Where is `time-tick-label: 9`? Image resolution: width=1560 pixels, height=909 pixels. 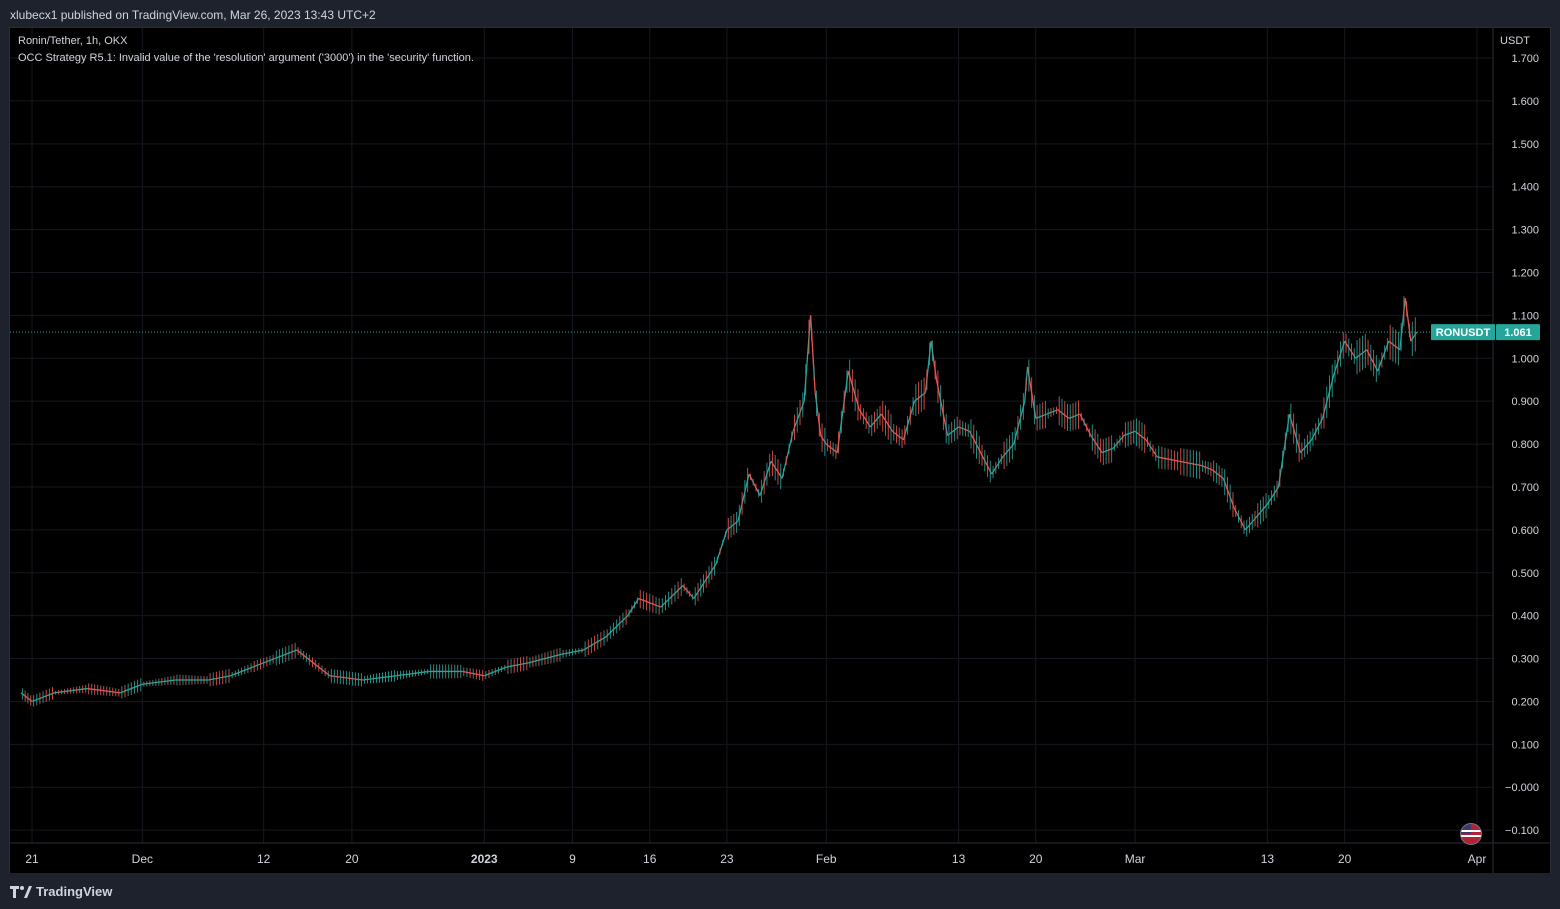 time-tick-label: 9 is located at coordinates (572, 859).